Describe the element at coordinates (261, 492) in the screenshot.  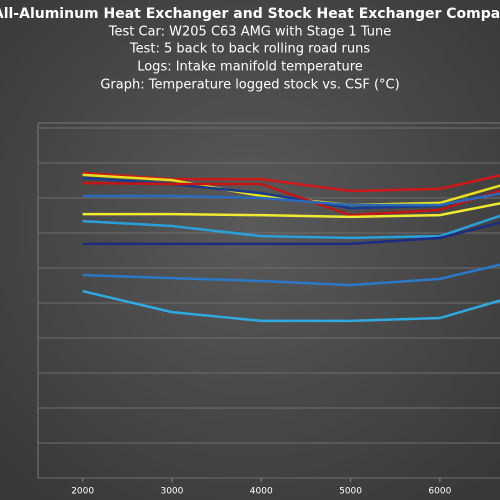
I see `x-tick-label: 4000` at that location.